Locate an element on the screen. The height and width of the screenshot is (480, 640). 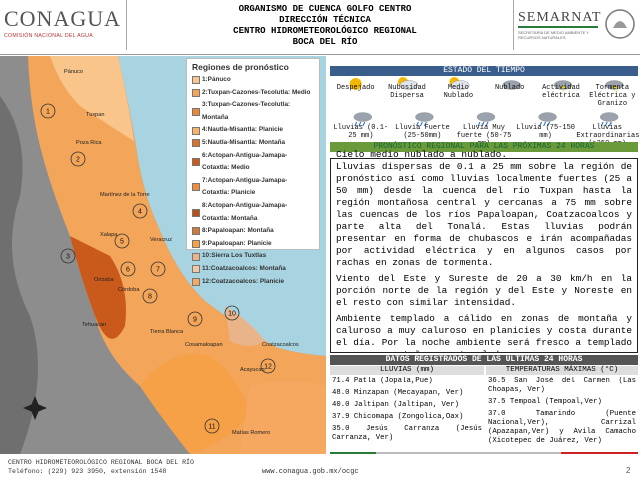
legend-label: 1:Pánuco is located at coordinates (216, 79).